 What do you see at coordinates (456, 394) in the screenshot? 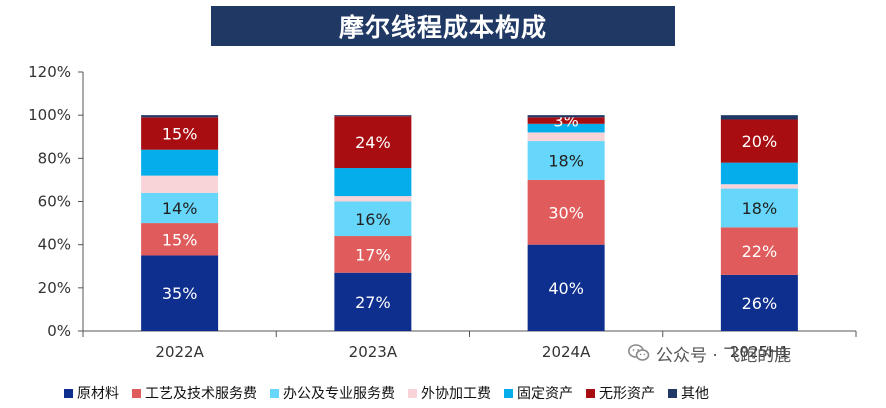
I see `legend-label: 外协加工费` at bounding box center [456, 394].